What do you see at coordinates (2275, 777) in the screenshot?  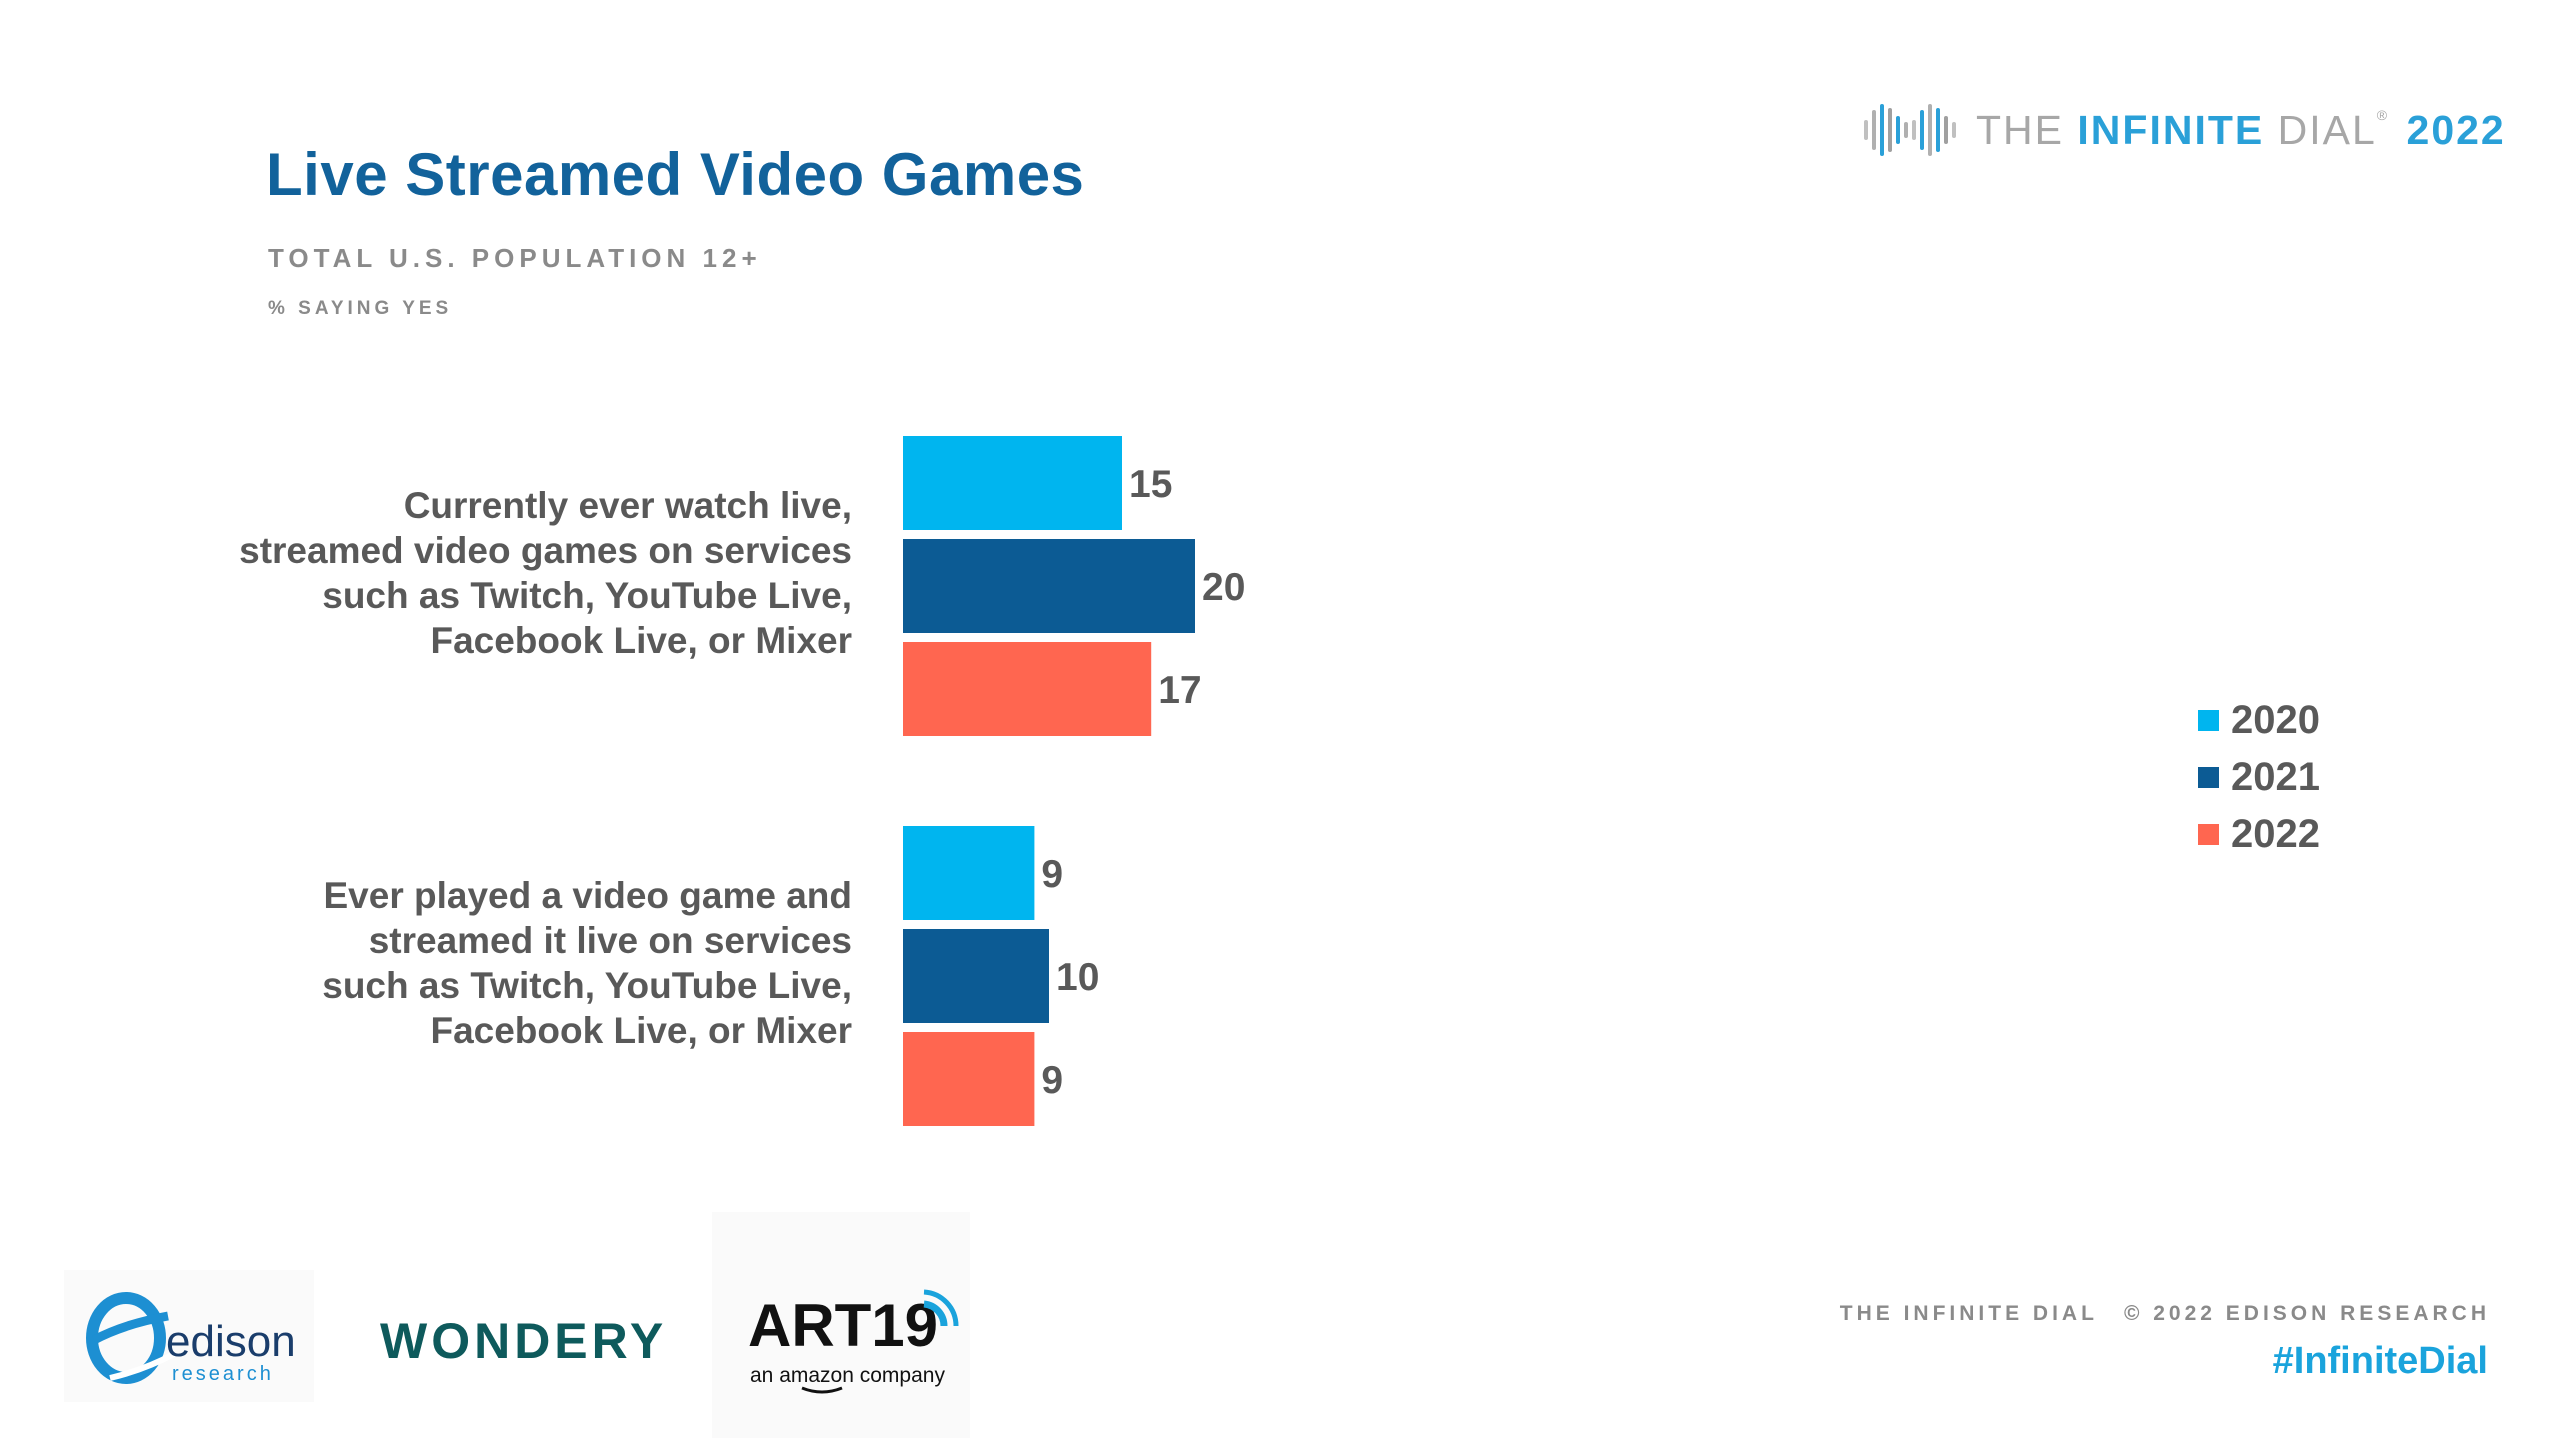 I see `legend-label-2021: 2021` at bounding box center [2275, 777].